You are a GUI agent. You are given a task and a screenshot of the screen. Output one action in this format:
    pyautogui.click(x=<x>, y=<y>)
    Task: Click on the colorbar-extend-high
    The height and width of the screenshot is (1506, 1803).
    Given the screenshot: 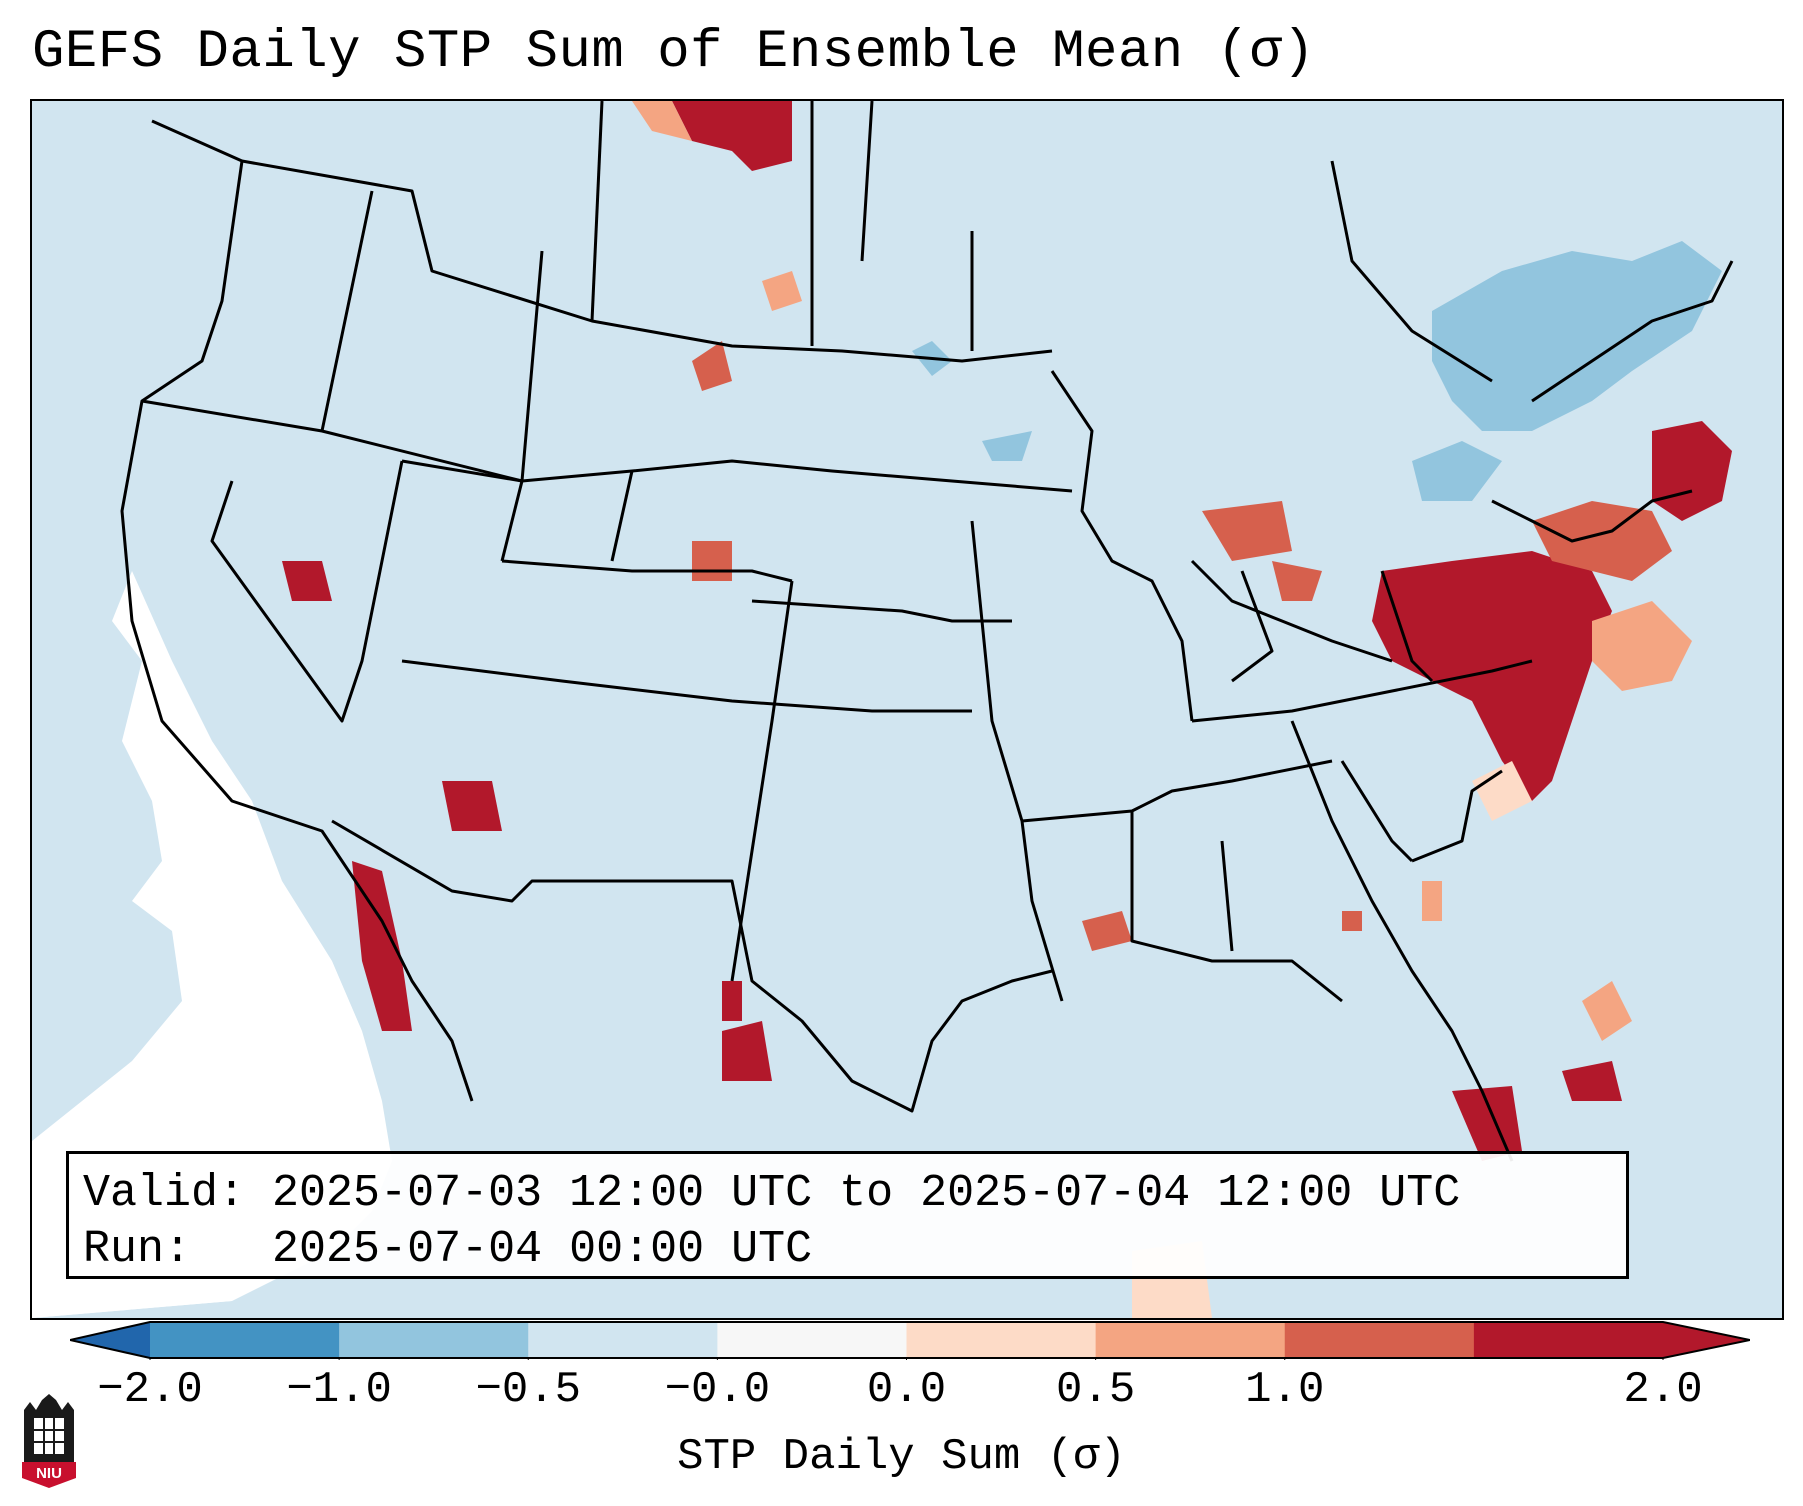 What is the action you would take?
    pyautogui.click(x=1706, y=1340)
    